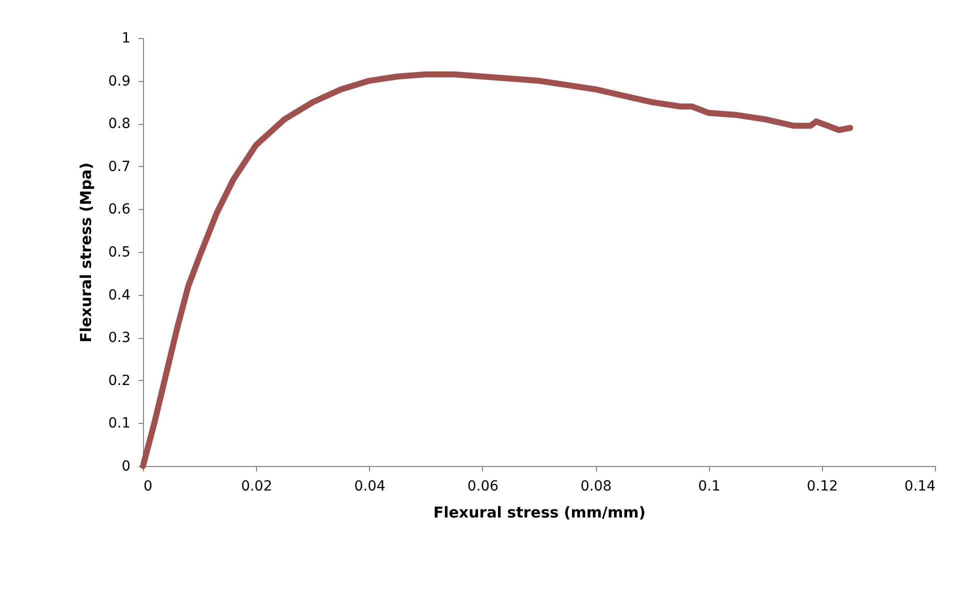  I want to click on y-axis-title: Flexural stress (Mpa), so click(86, 252).